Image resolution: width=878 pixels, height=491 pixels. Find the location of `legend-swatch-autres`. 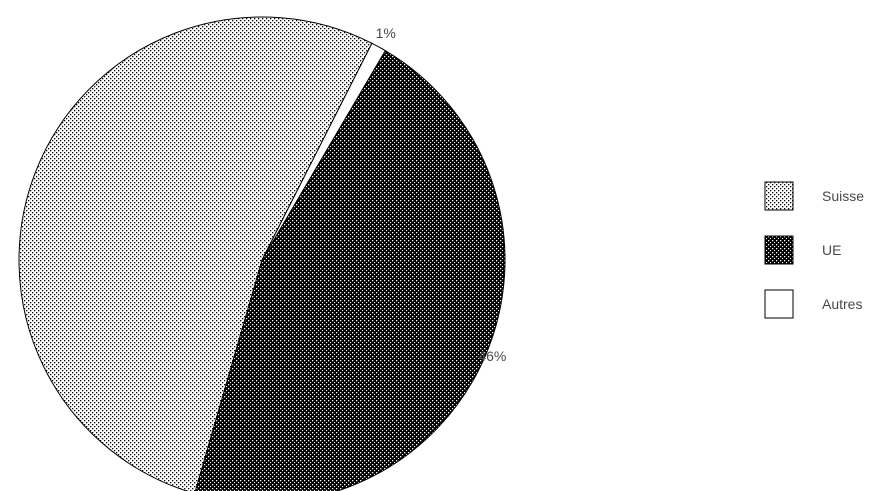

legend-swatch-autres is located at coordinates (779, 304).